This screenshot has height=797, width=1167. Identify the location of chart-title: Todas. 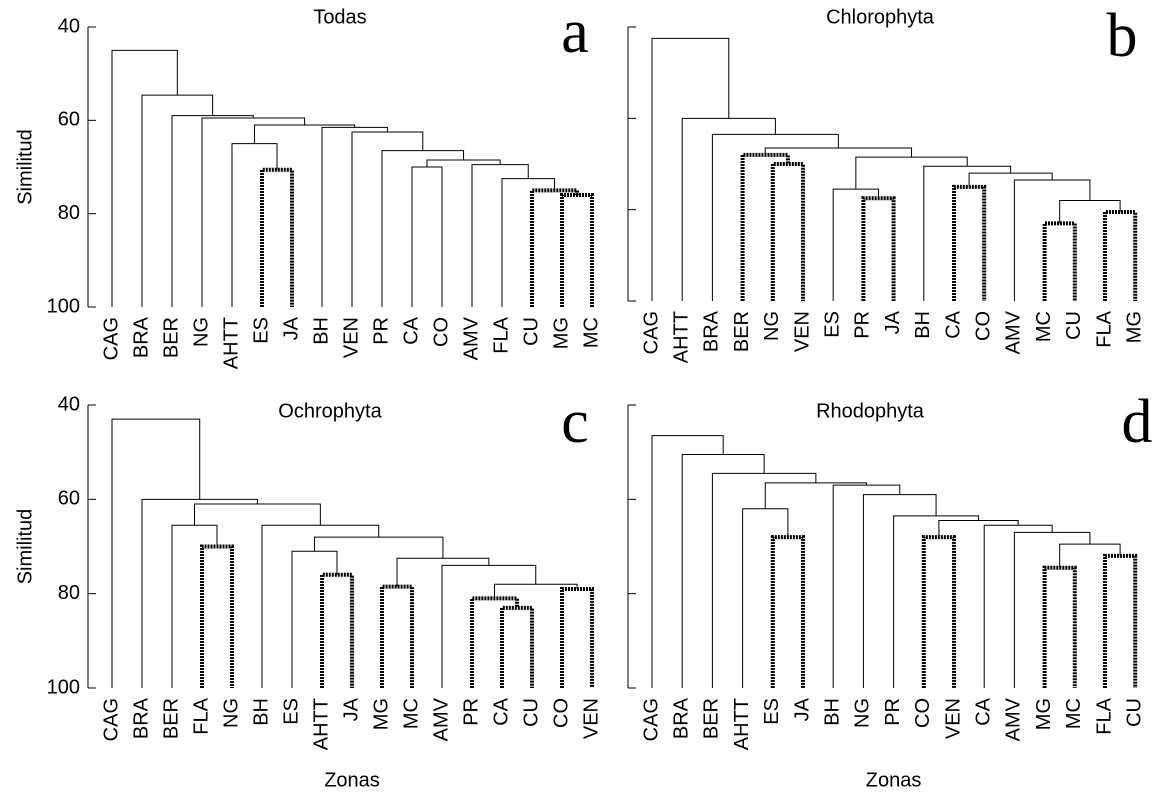
(339, 17).